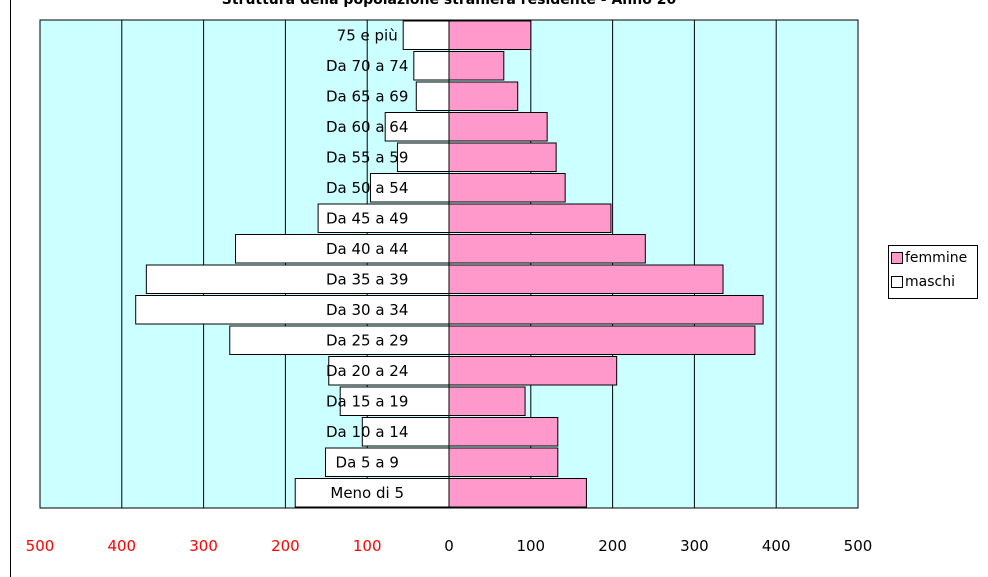 The width and height of the screenshot is (988, 577). I want to click on category-label-da-25-a-29: Da 25 a 29, so click(367, 340).